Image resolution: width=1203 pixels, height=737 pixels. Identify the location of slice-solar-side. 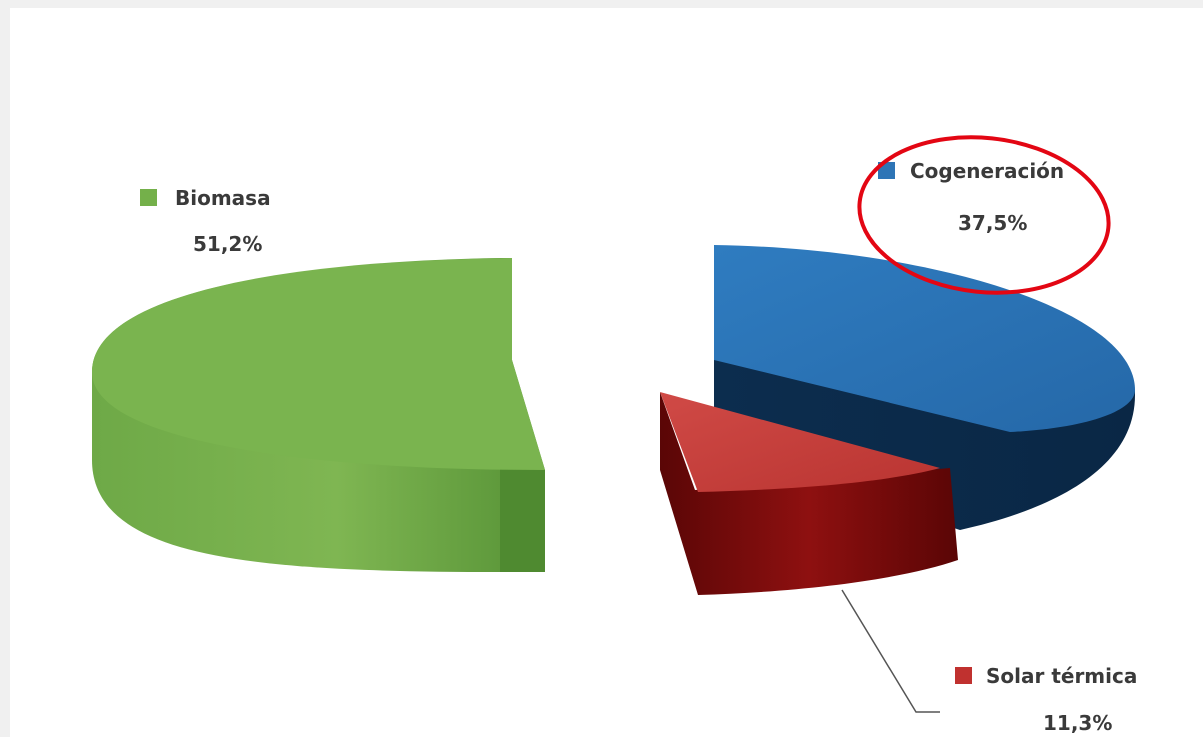
(809, 493).